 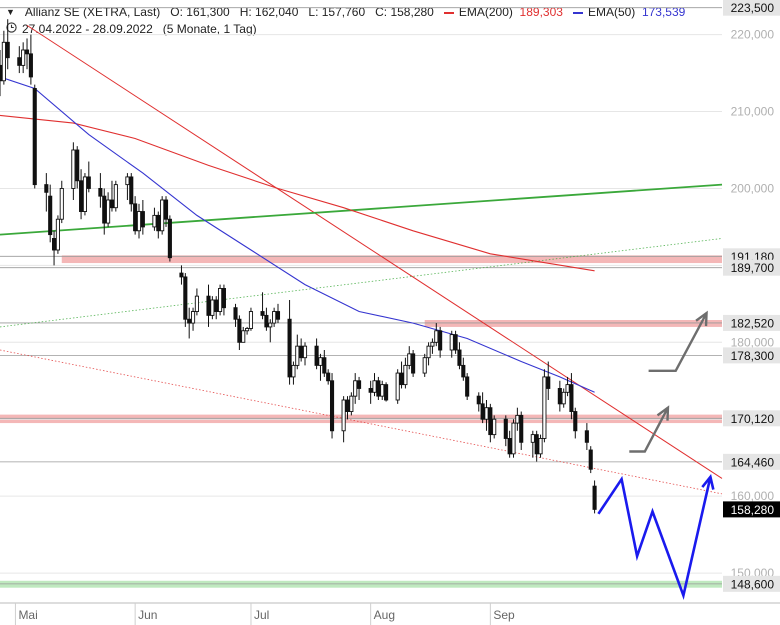 I want to click on x-tick-label: Mai, so click(x=27, y=615).